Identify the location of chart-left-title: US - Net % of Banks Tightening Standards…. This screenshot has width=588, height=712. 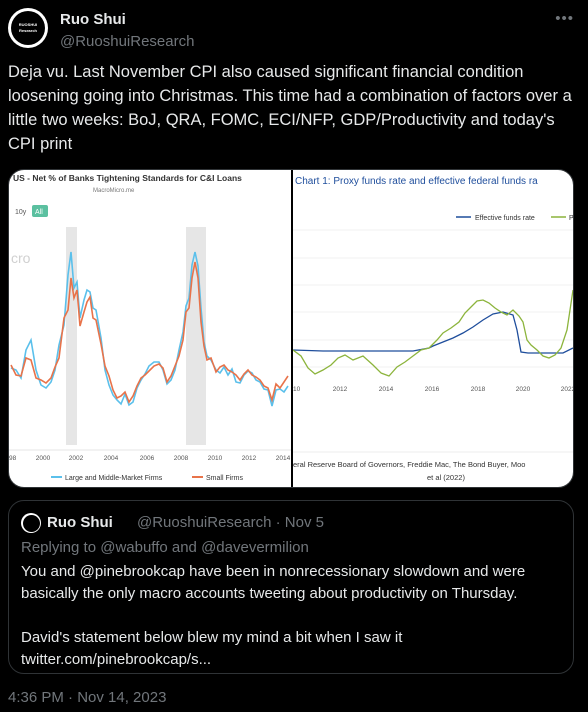
(127, 178).